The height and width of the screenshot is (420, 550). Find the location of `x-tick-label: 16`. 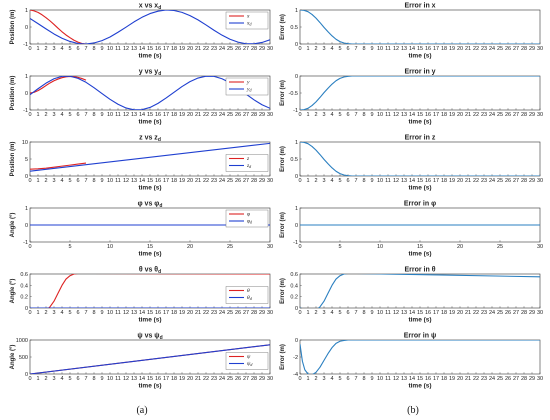

x-tick-label: 16 is located at coordinates (428, 379).